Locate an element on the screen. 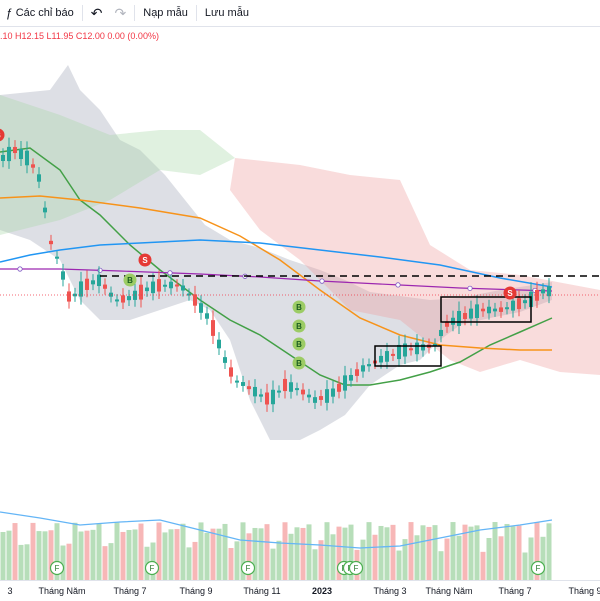 The image size is (600, 601). indicators-button: ƒ Các chỉ báo is located at coordinates (40, 13).